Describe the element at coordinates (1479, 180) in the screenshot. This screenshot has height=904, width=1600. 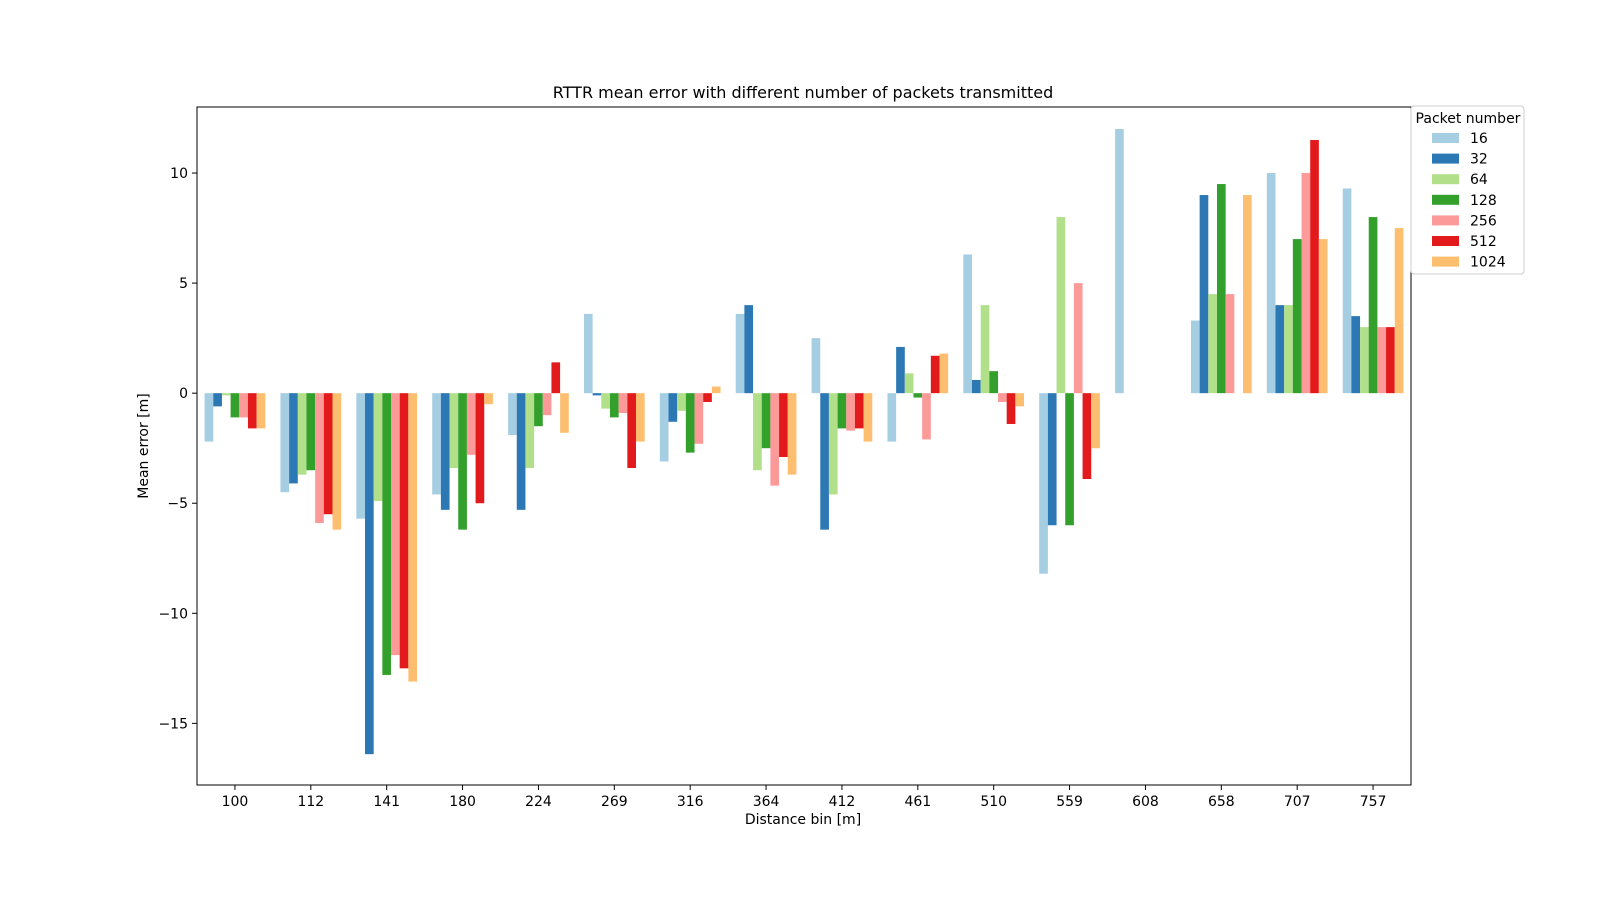
I see `legend-label: 64` at that location.